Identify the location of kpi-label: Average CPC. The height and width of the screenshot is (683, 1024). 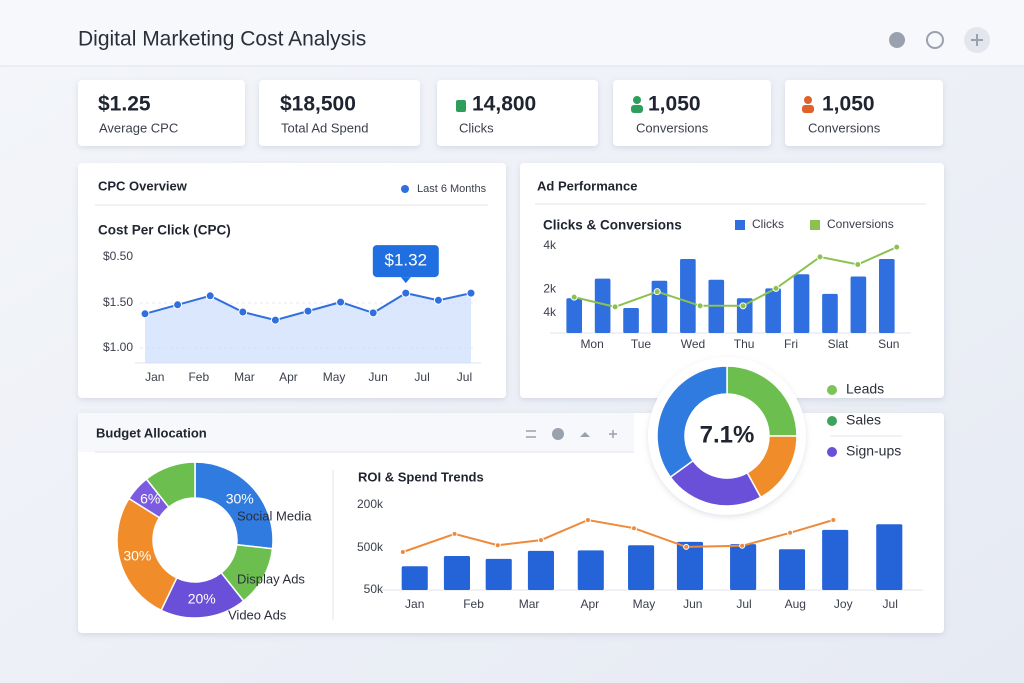
(138, 127).